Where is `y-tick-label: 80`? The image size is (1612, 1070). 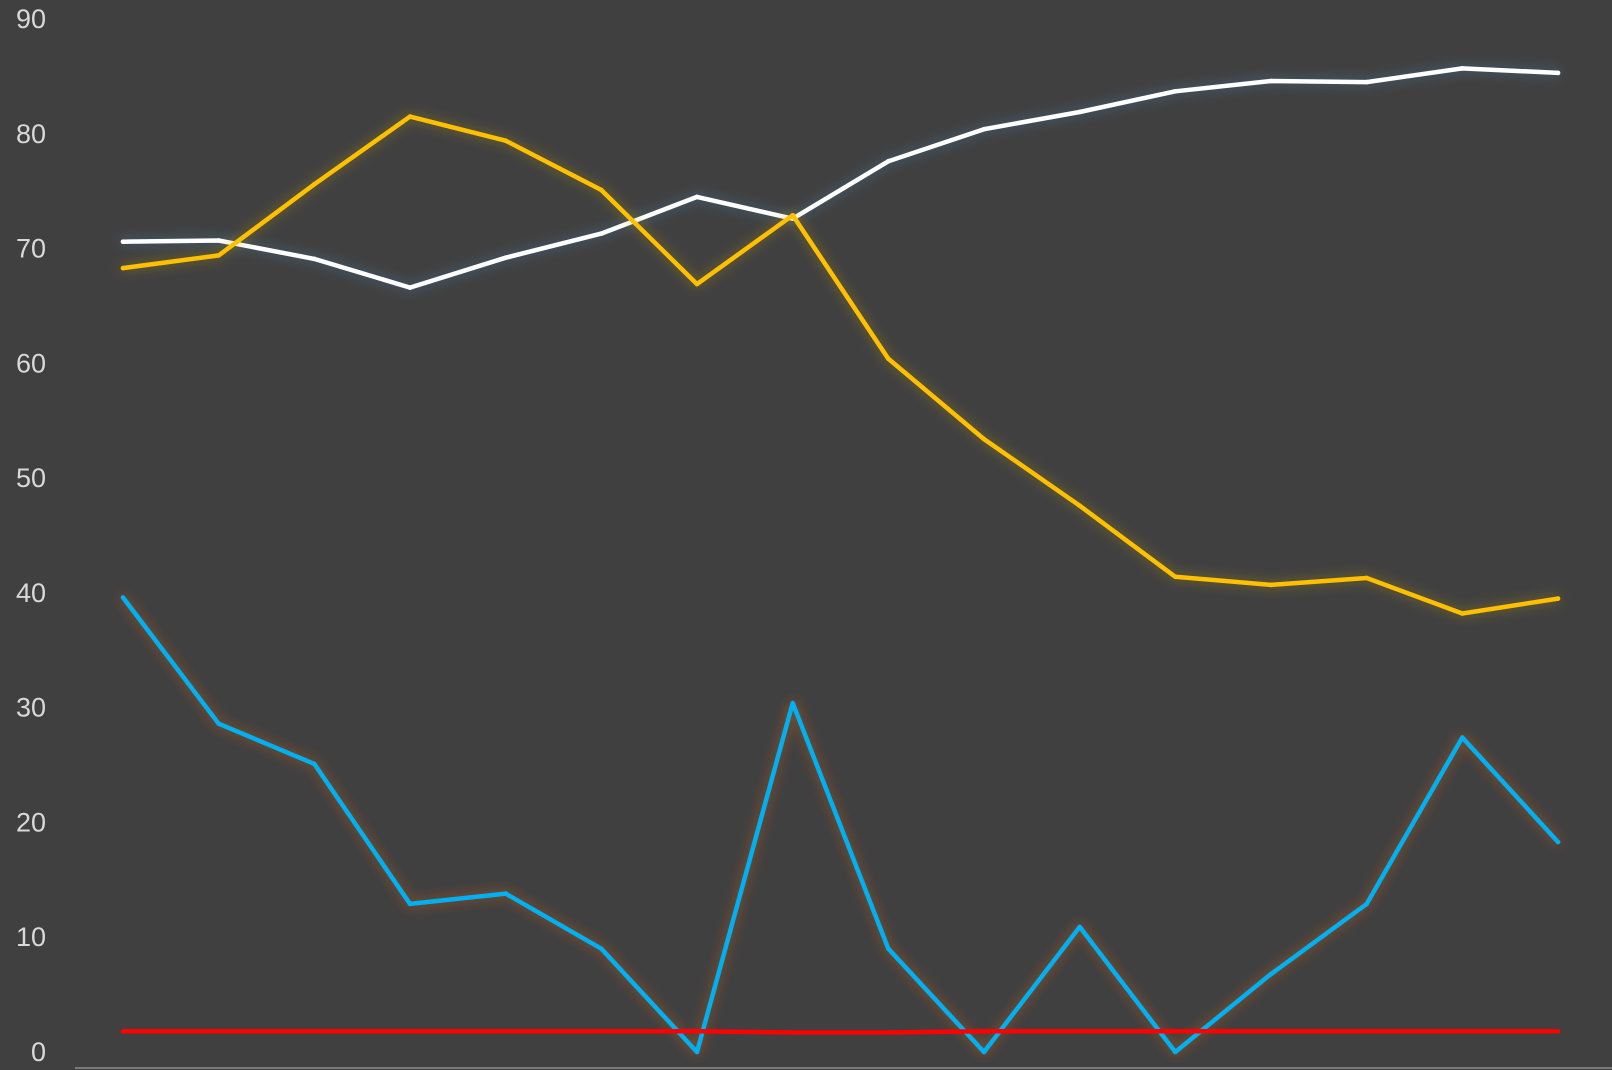 y-tick-label: 80 is located at coordinates (31, 134).